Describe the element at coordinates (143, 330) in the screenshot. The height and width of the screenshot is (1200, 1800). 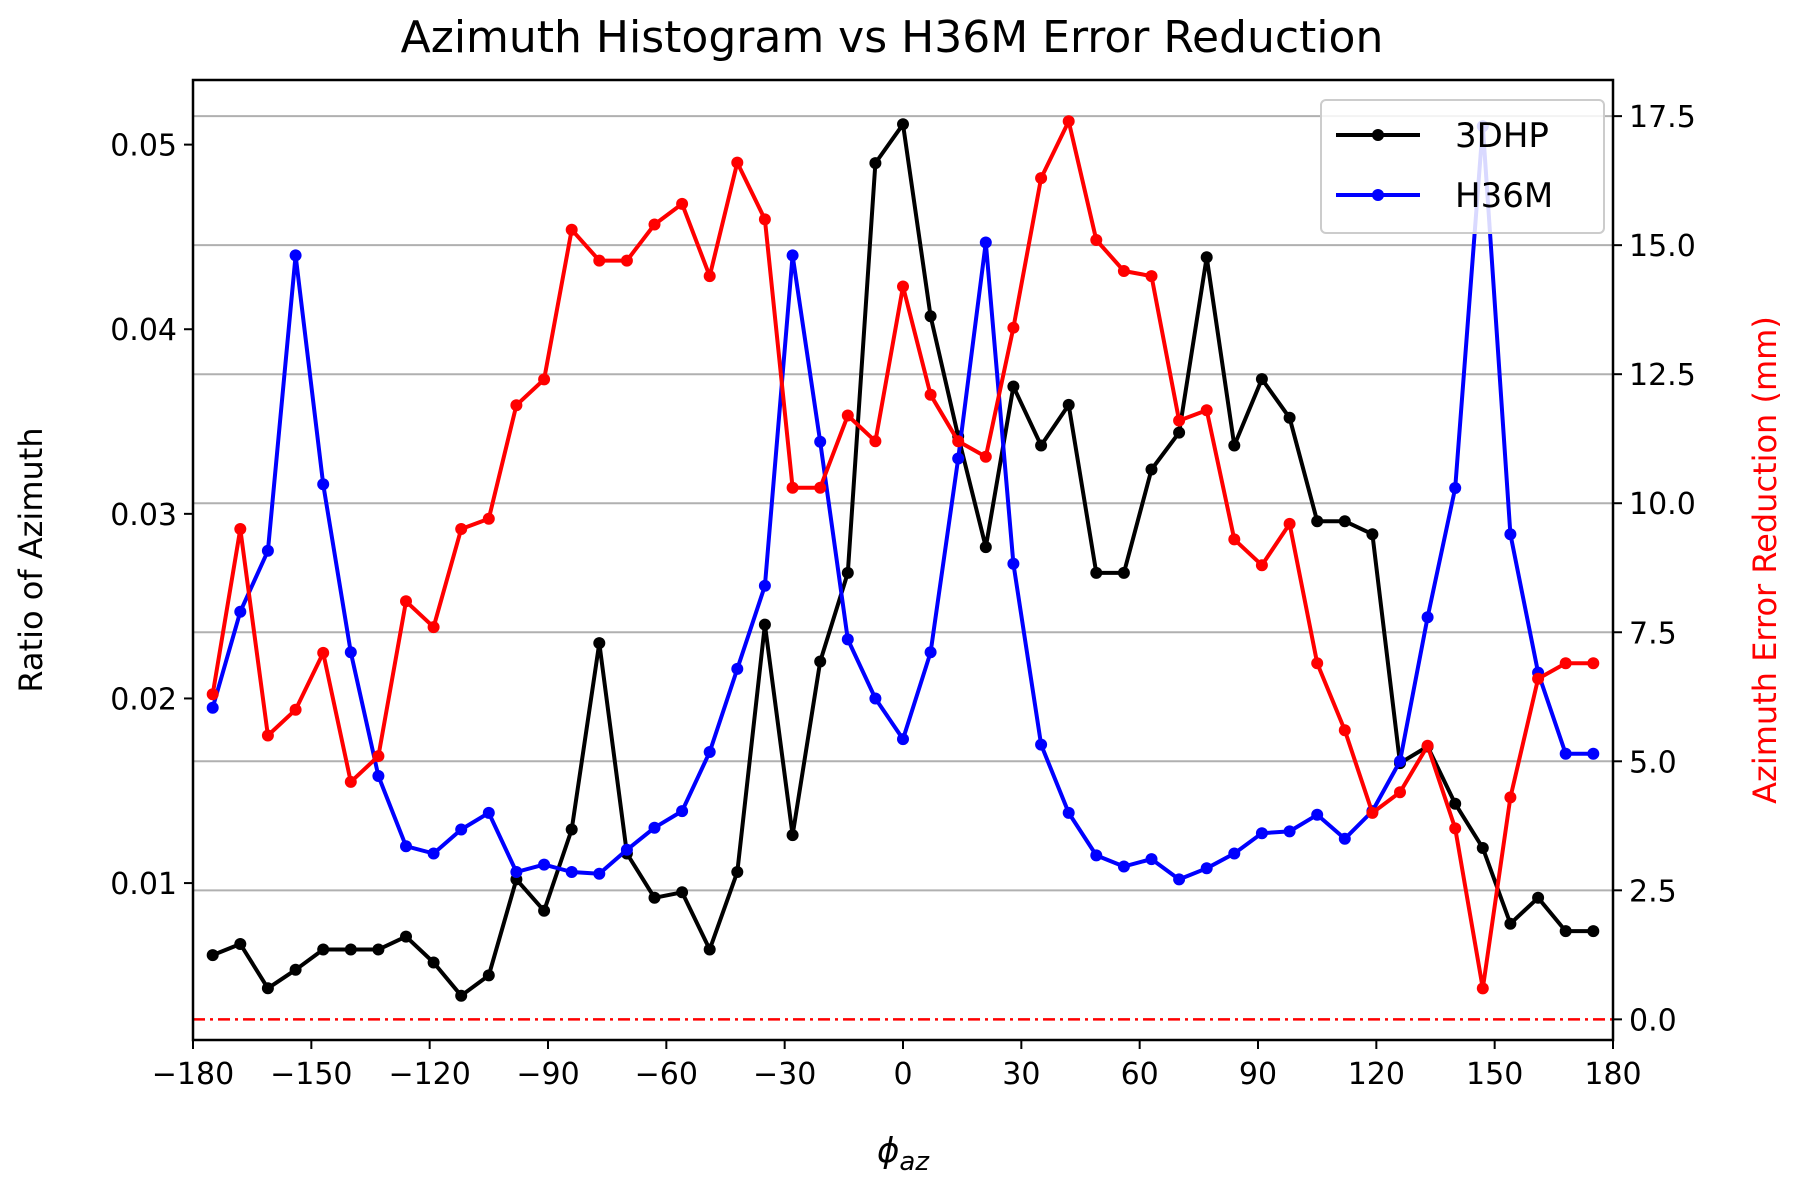
I see `y-left-tick-label: 0.04` at that location.